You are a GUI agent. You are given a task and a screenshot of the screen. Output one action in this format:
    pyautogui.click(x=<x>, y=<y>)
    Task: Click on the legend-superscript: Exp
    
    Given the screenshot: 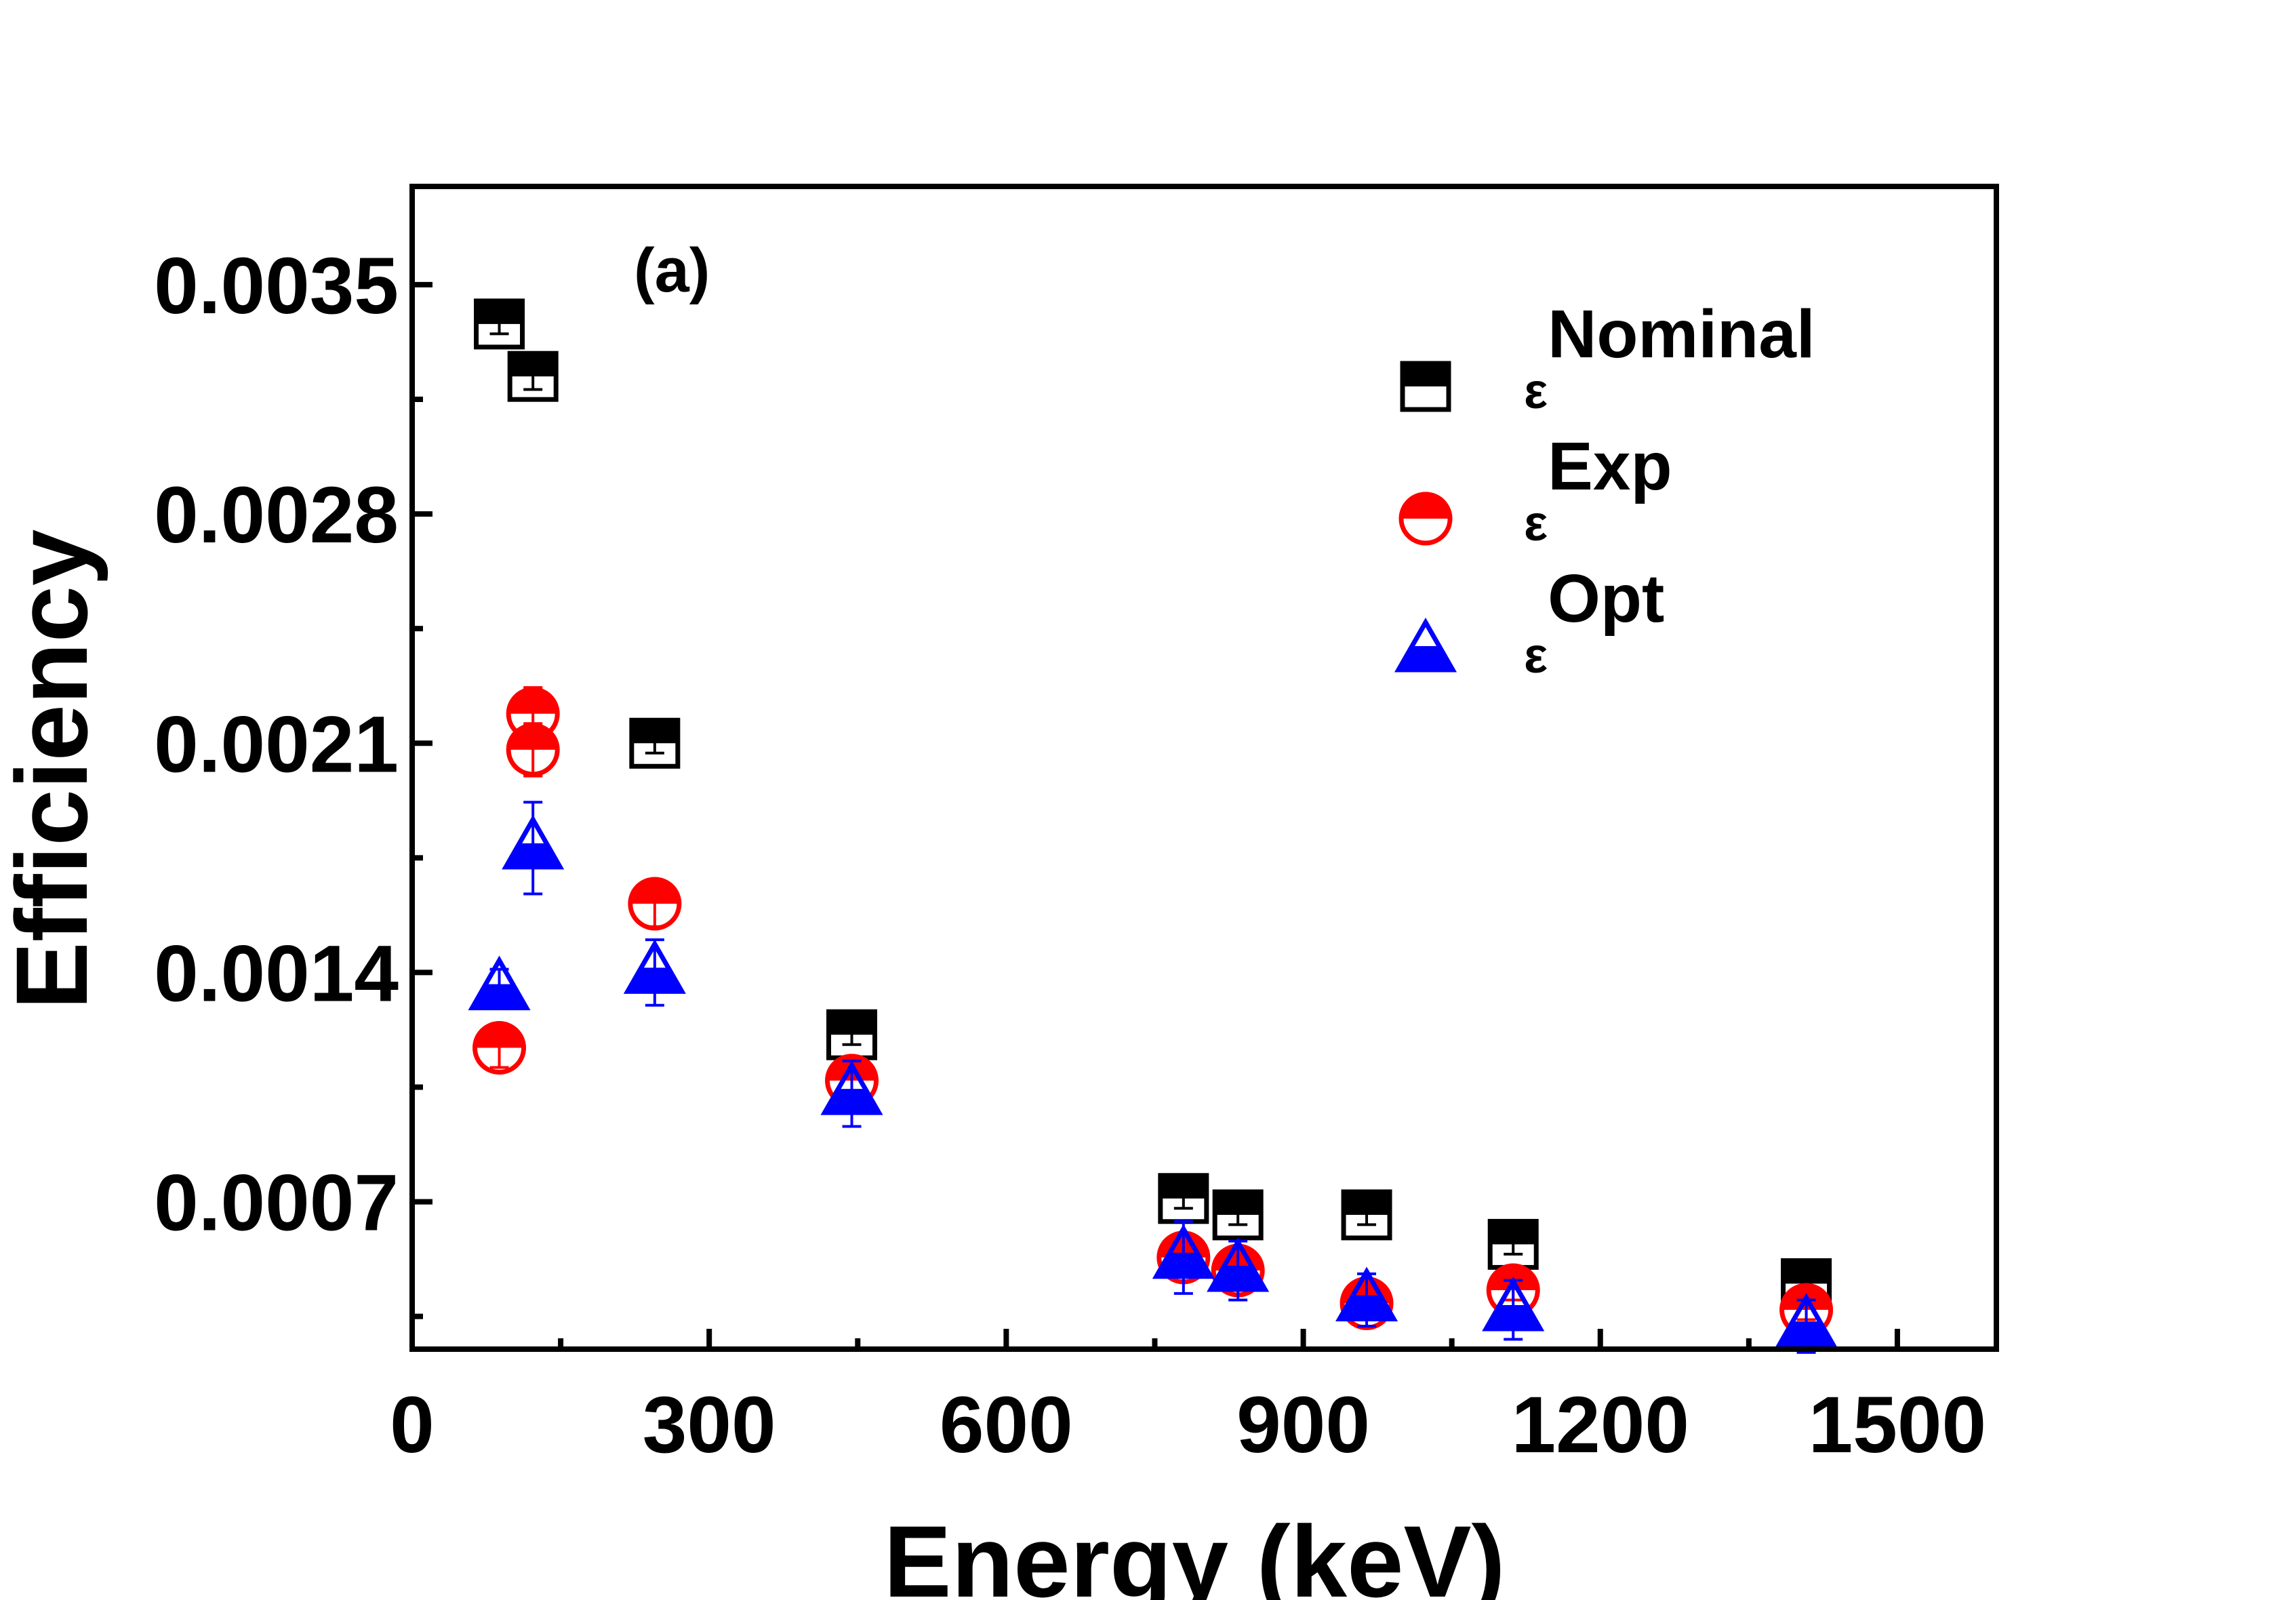 What is the action you would take?
    pyautogui.click(x=1610, y=466)
    